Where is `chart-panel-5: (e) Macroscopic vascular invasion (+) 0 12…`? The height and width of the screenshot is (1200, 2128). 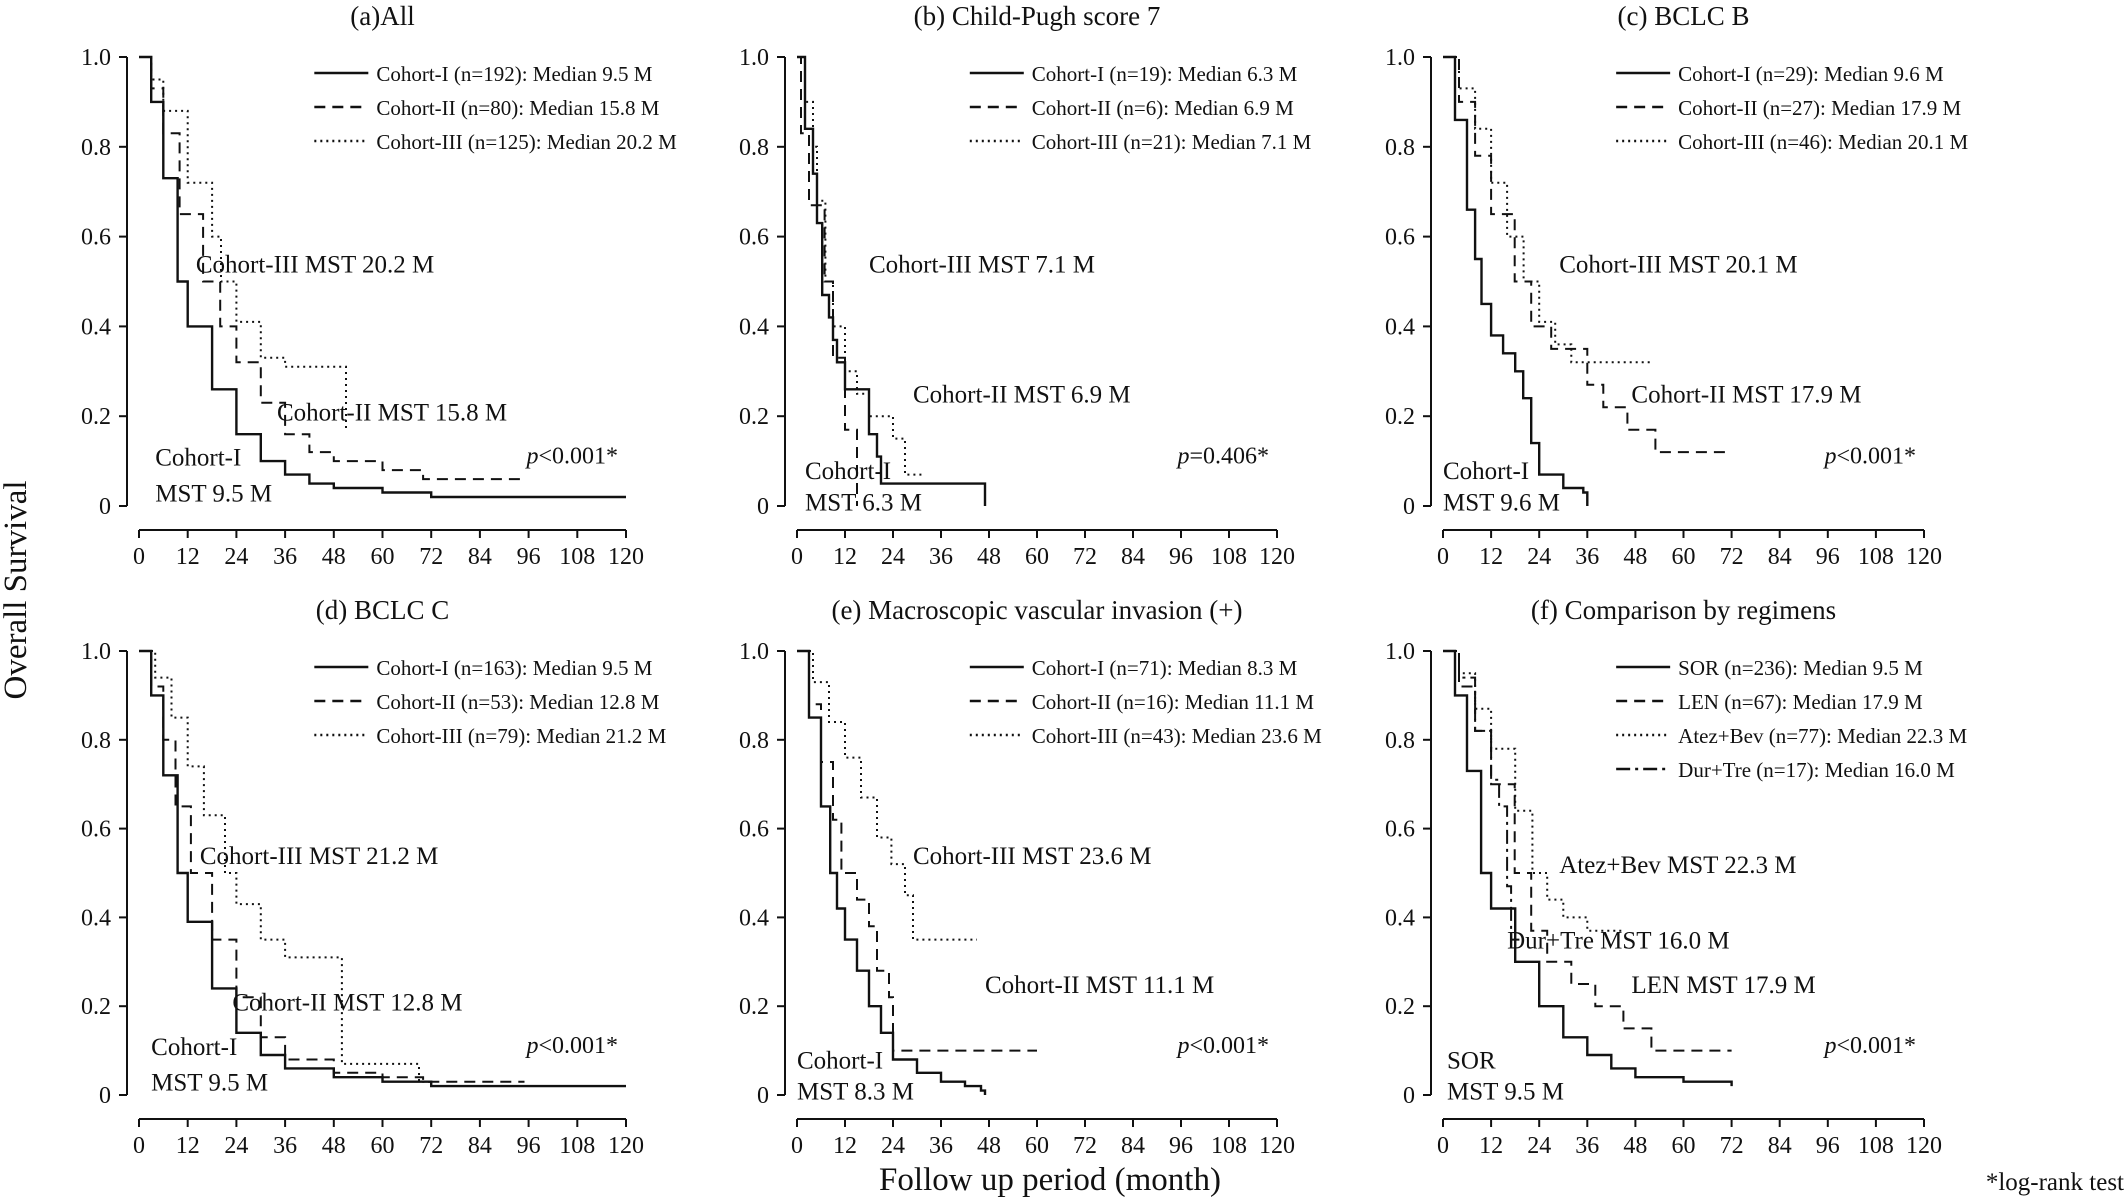 chart-panel-5: (e) Macroscopic vascular invasion (+) 0 12… is located at coordinates (1030, 877).